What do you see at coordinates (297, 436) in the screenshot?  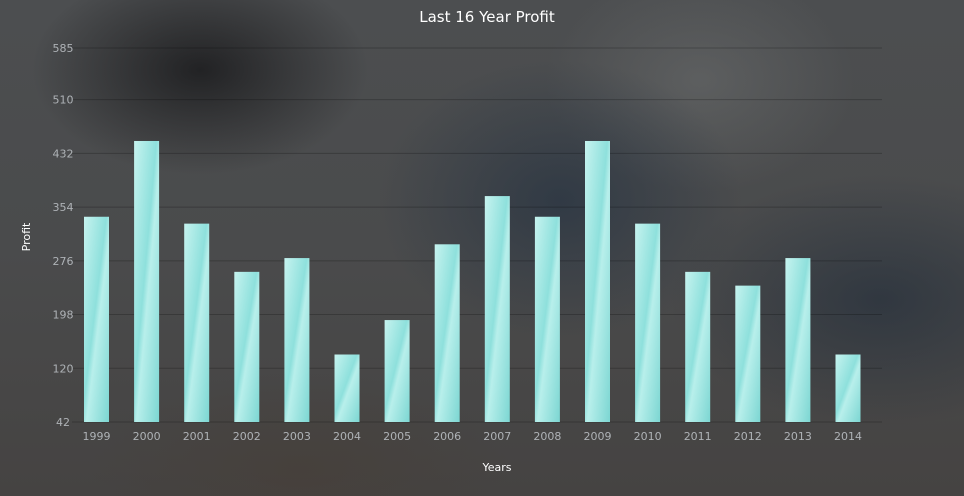 I see `x-tick-label: 2003` at bounding box center [297, 436].